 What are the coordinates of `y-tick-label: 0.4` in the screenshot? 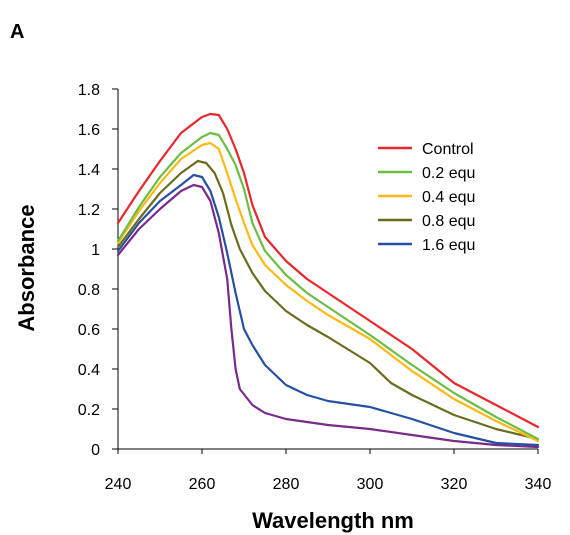 It's located at (89, 370).